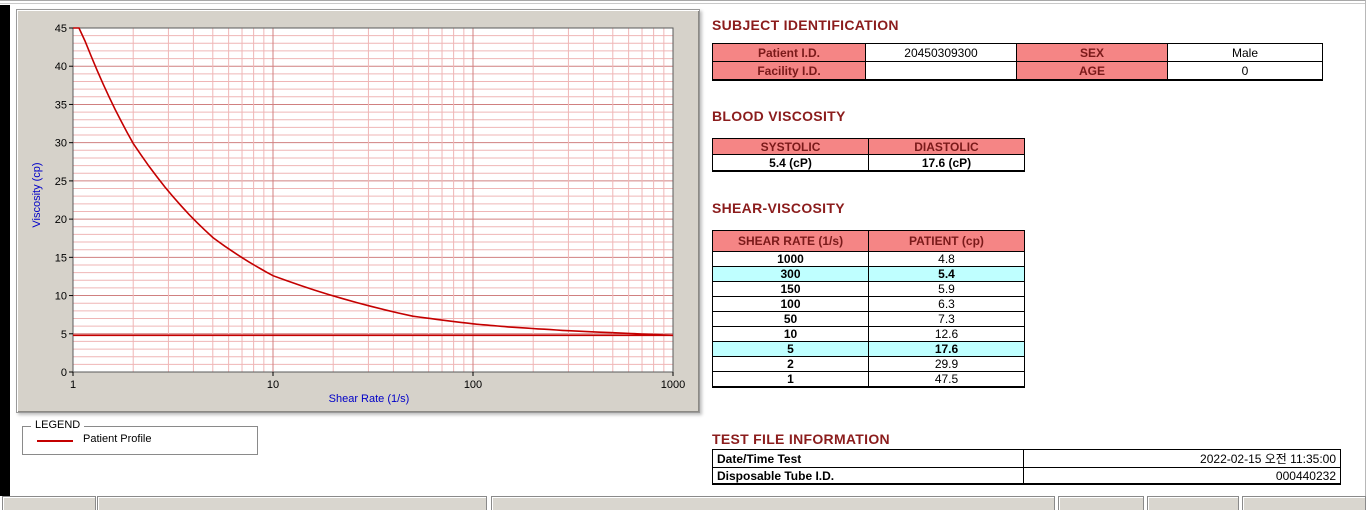  Describe the element at coordinates (805, 25) in the screenshot. I see `subject-identification-heading: SUBJECT IDENTIFICATION` at that location.